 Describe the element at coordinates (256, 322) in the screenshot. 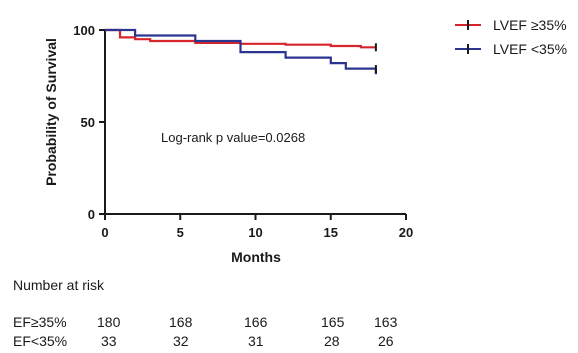

I see `risk-value: 166` at that location.